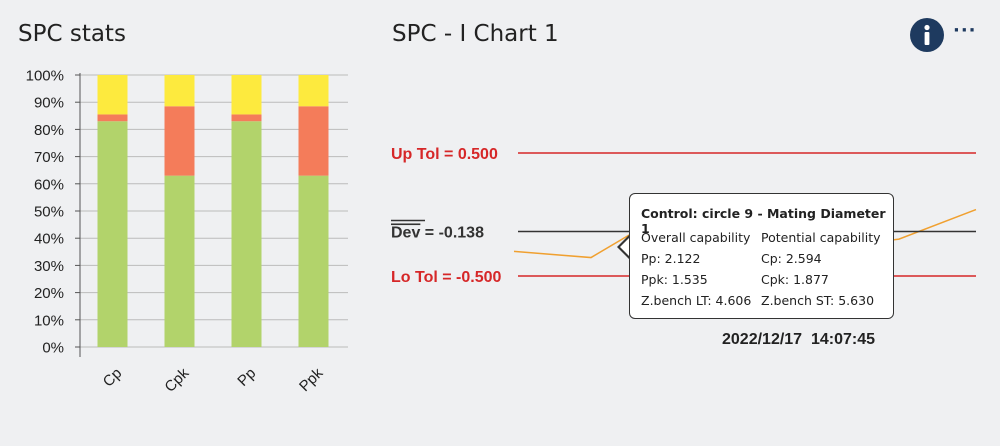 This screenshot has width=1000, height=446. I want to click on reference-label: Dev = -0.138, so click(437, 232).